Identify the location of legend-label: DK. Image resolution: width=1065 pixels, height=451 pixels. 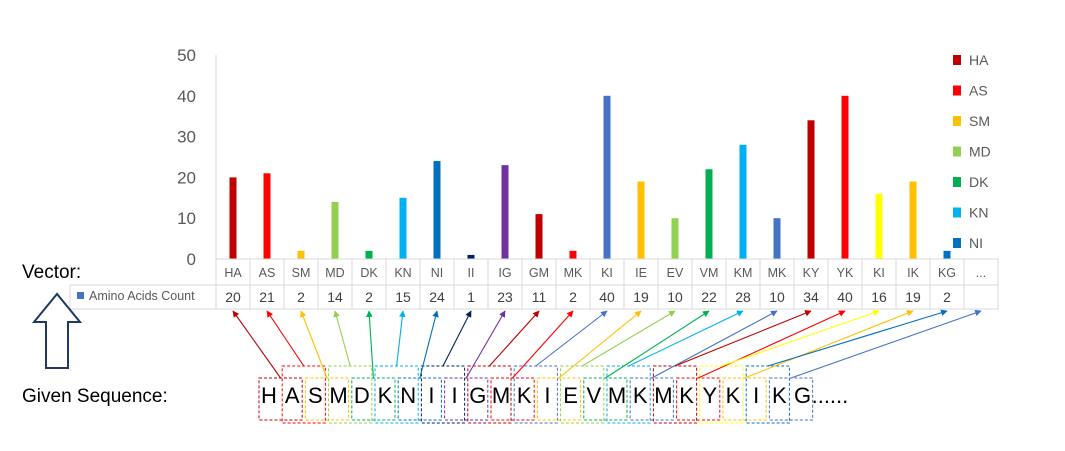
(979, 182).